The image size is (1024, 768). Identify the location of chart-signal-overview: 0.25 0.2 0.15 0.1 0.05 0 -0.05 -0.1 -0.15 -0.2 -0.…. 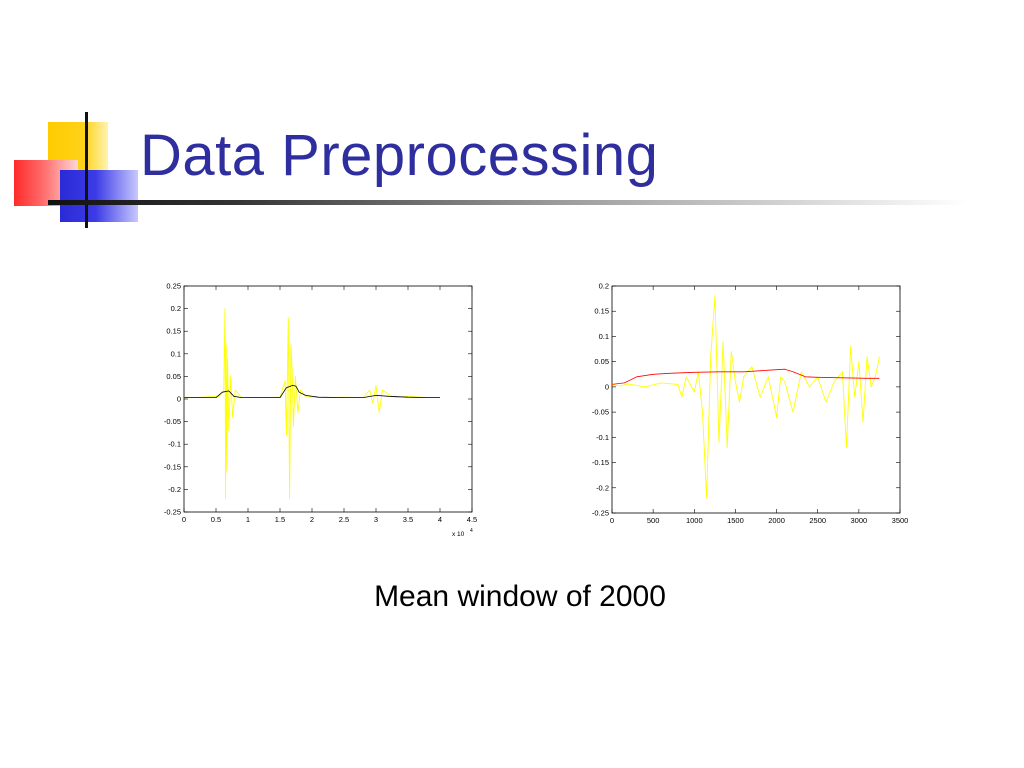
(312, 409).